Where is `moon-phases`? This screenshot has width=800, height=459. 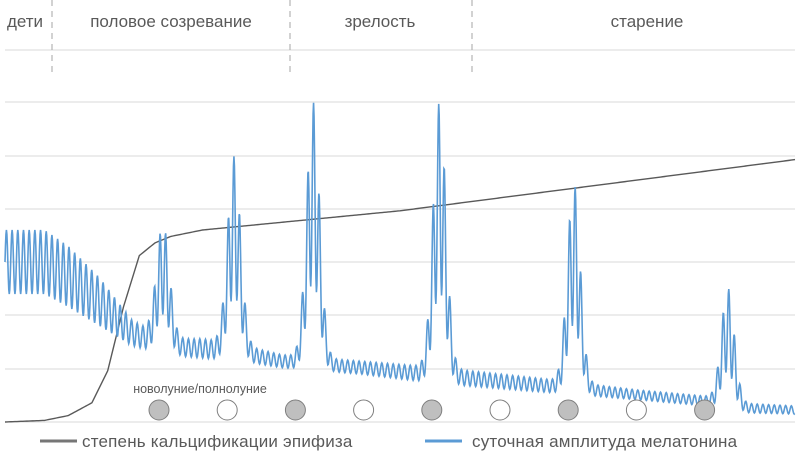
moon-phases is located at coordinates (432, 410).